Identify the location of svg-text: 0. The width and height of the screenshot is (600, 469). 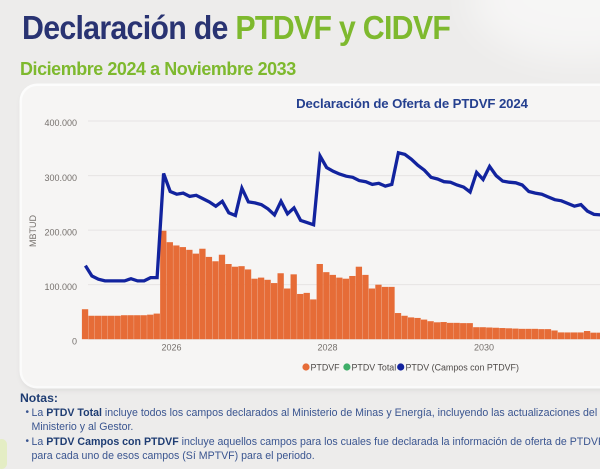
(74, 341).